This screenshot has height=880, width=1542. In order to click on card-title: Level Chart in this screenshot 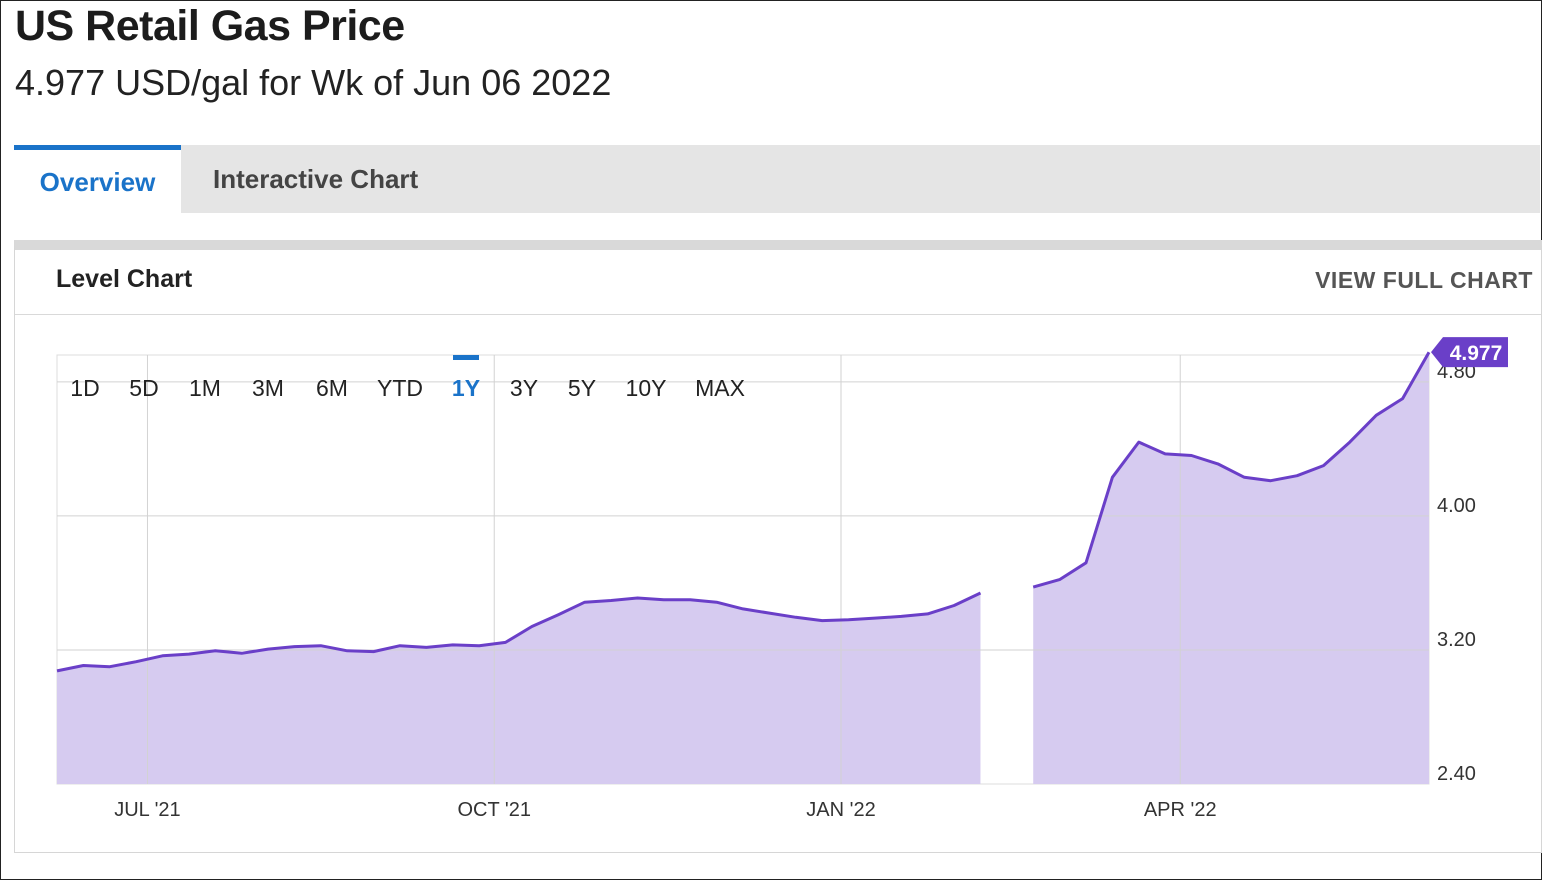, I will do `click(124, 279)`.